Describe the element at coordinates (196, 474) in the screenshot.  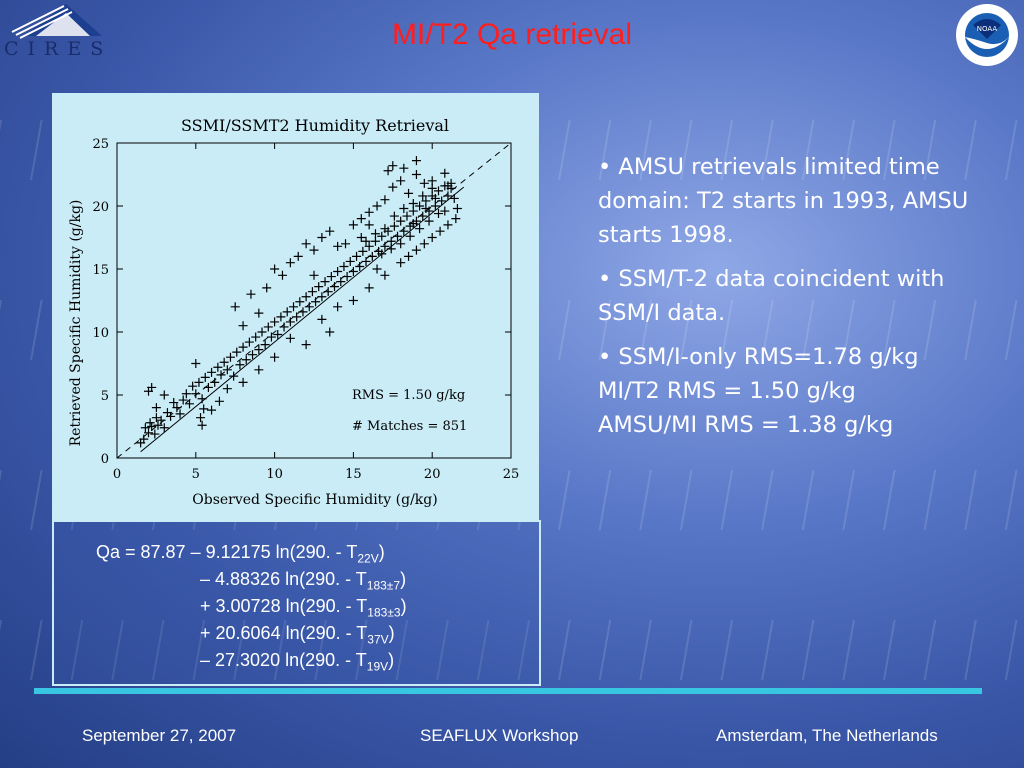
I see `x-tick-label: 5` at that location.